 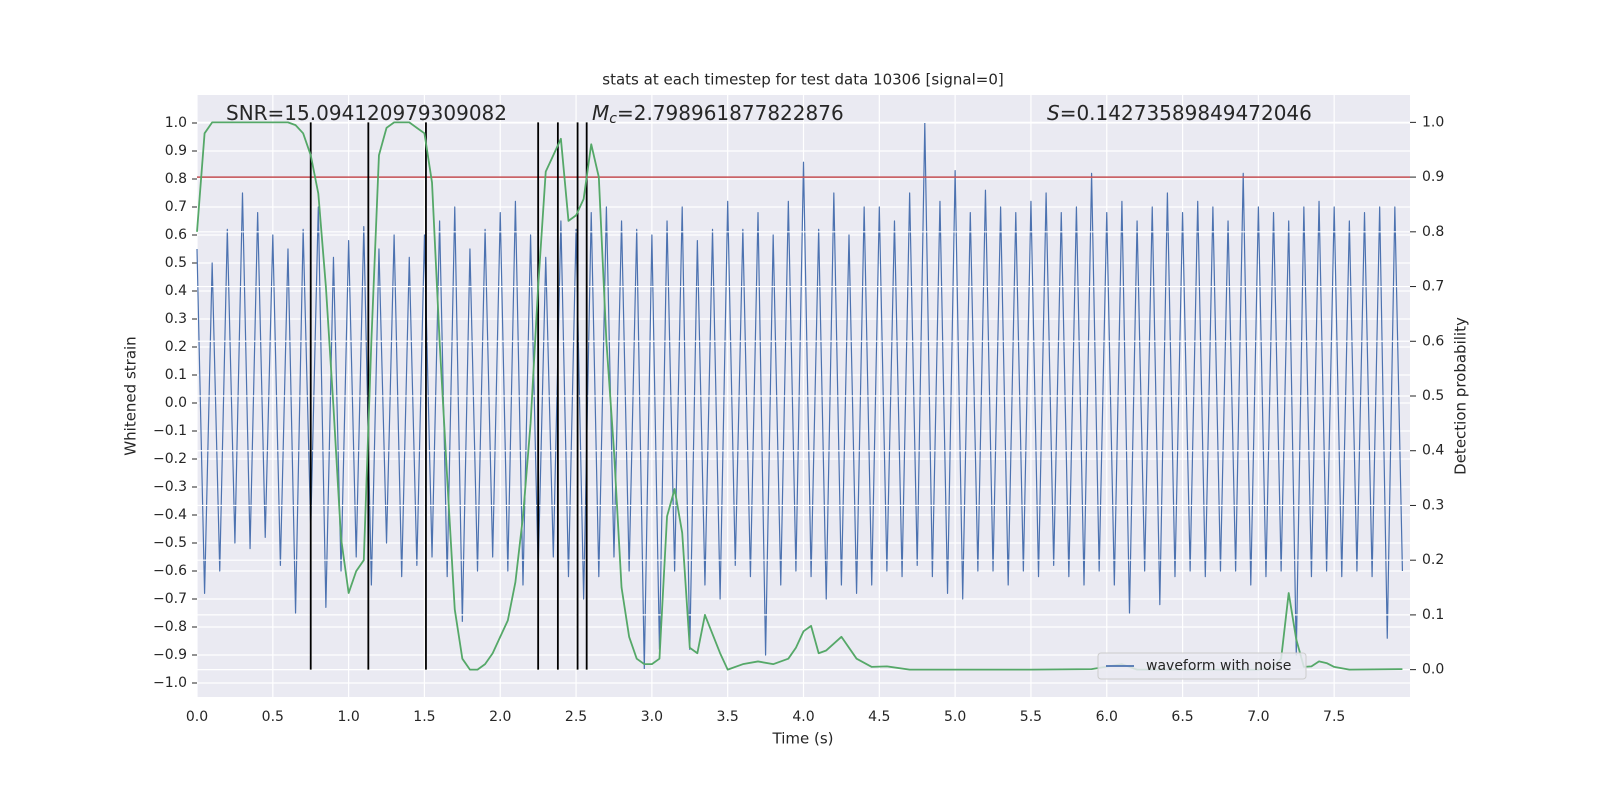 I want to click on y2-tick-label: 0.2, so click(x=1433, y=560).